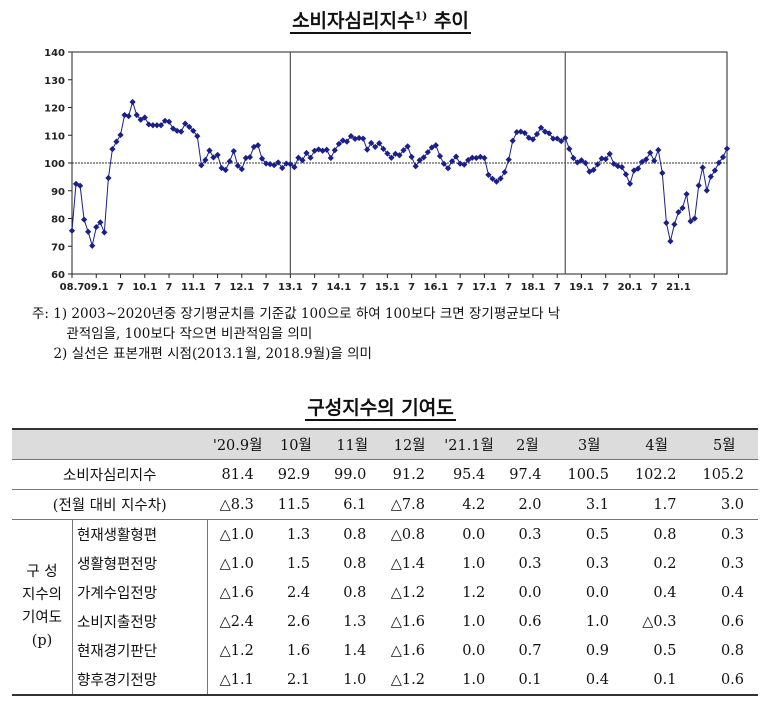 The height and width of the screenshot is (710, 761). Describe the element at coordinates (58, 247) in the screenshot. I see `y-tick-label: 70` at that location.